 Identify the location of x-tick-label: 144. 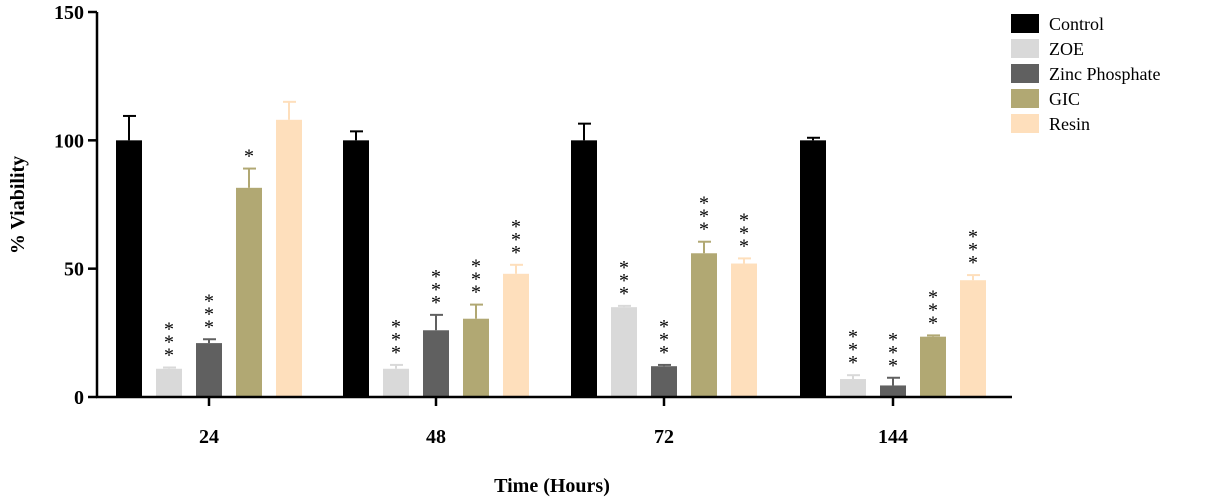
(893, 437).